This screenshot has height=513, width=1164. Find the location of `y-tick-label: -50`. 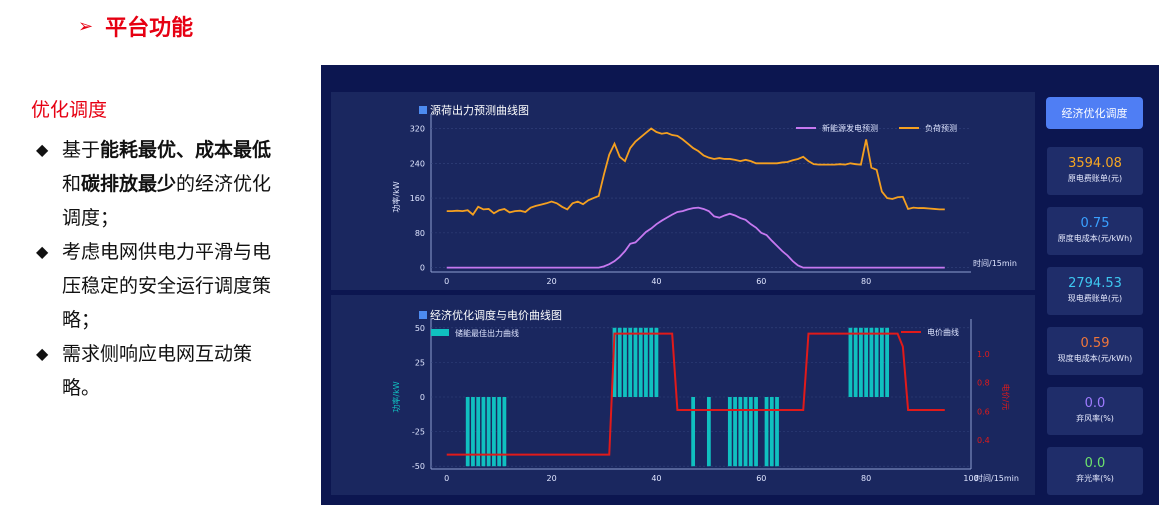

y-tick-label: -50 is located at coordinates (418, 466).